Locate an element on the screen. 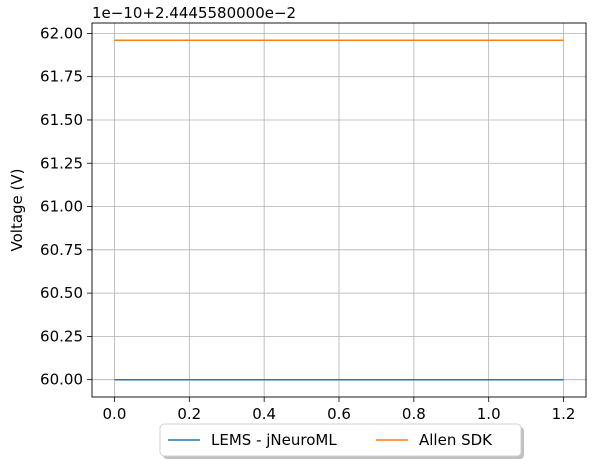 The image size is (596, 465). y-axis-label: Voltage (V) is located at coordinates (17, 210).